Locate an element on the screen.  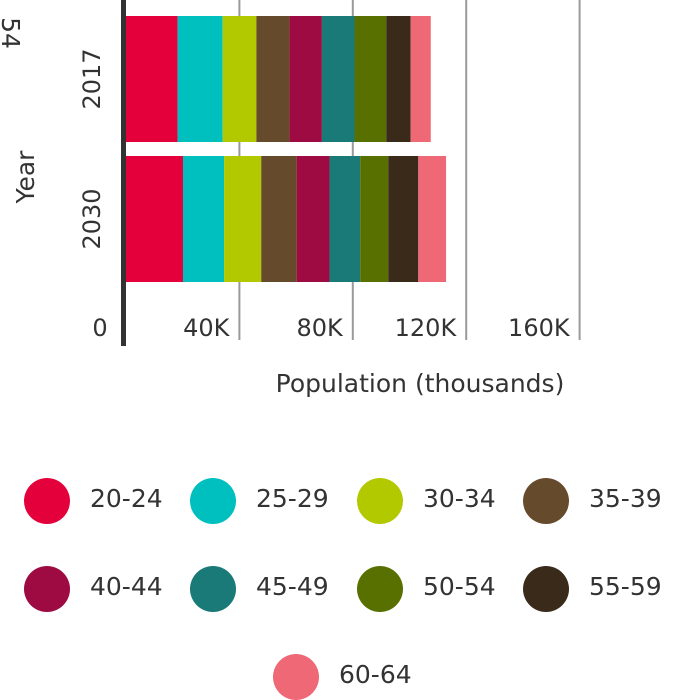
y-category-label: 2017 is located at coordinates (92, 78).